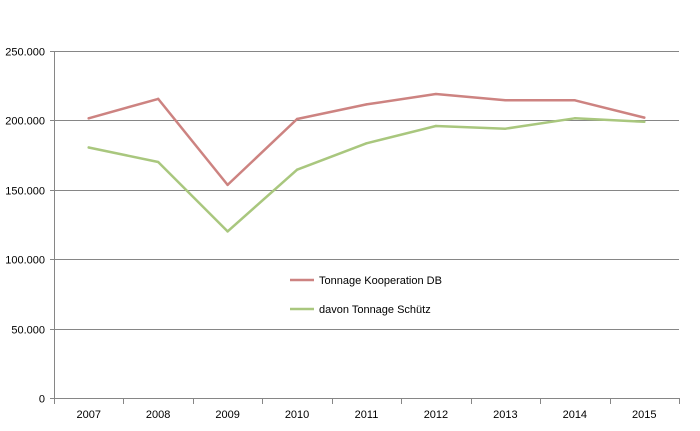 Image resolution: width=700 pixels, height=431 pixels. Describe the element at coordinates (644, 415) in the screenshot. I see `x-tick-label: 2015` at that location.